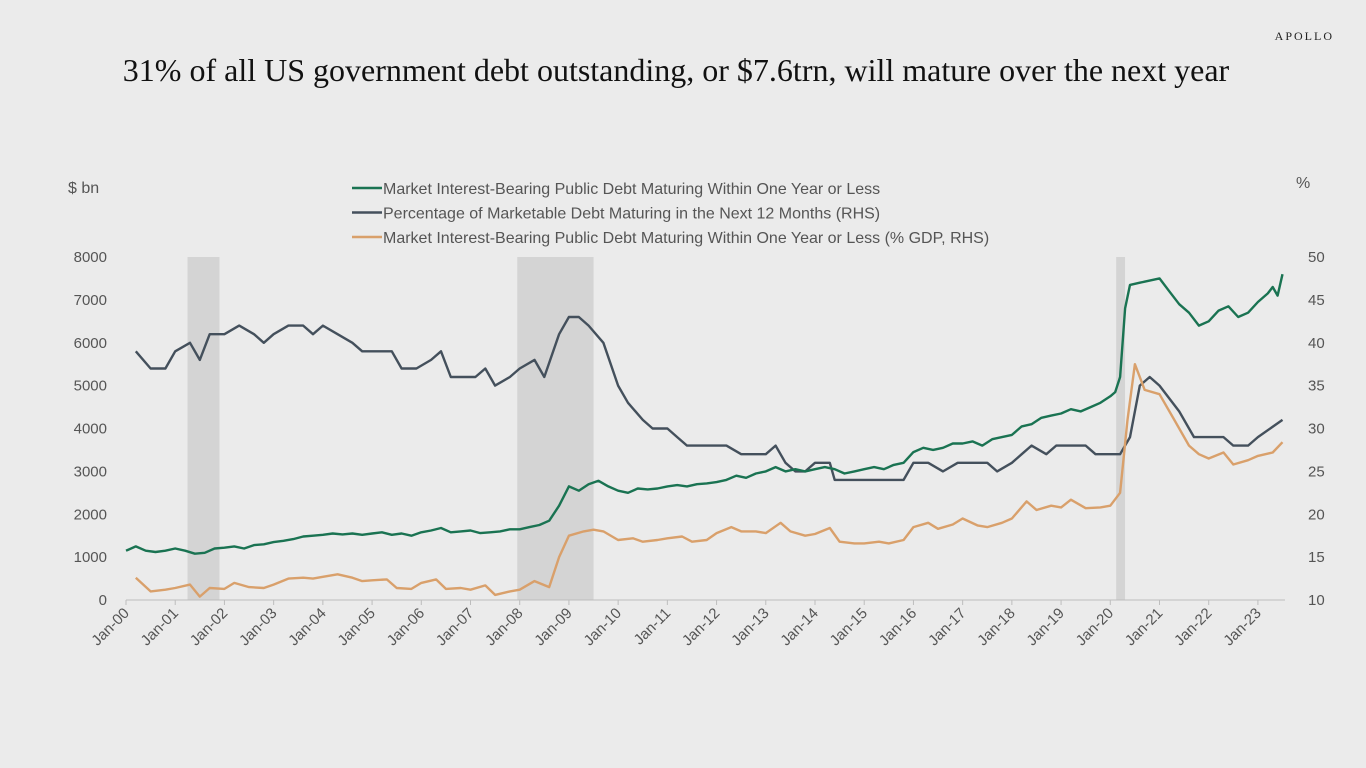 The height and width of the screenshot is (768, 1366). I want to click on left-tick-label: 4000, so click(90, 429).